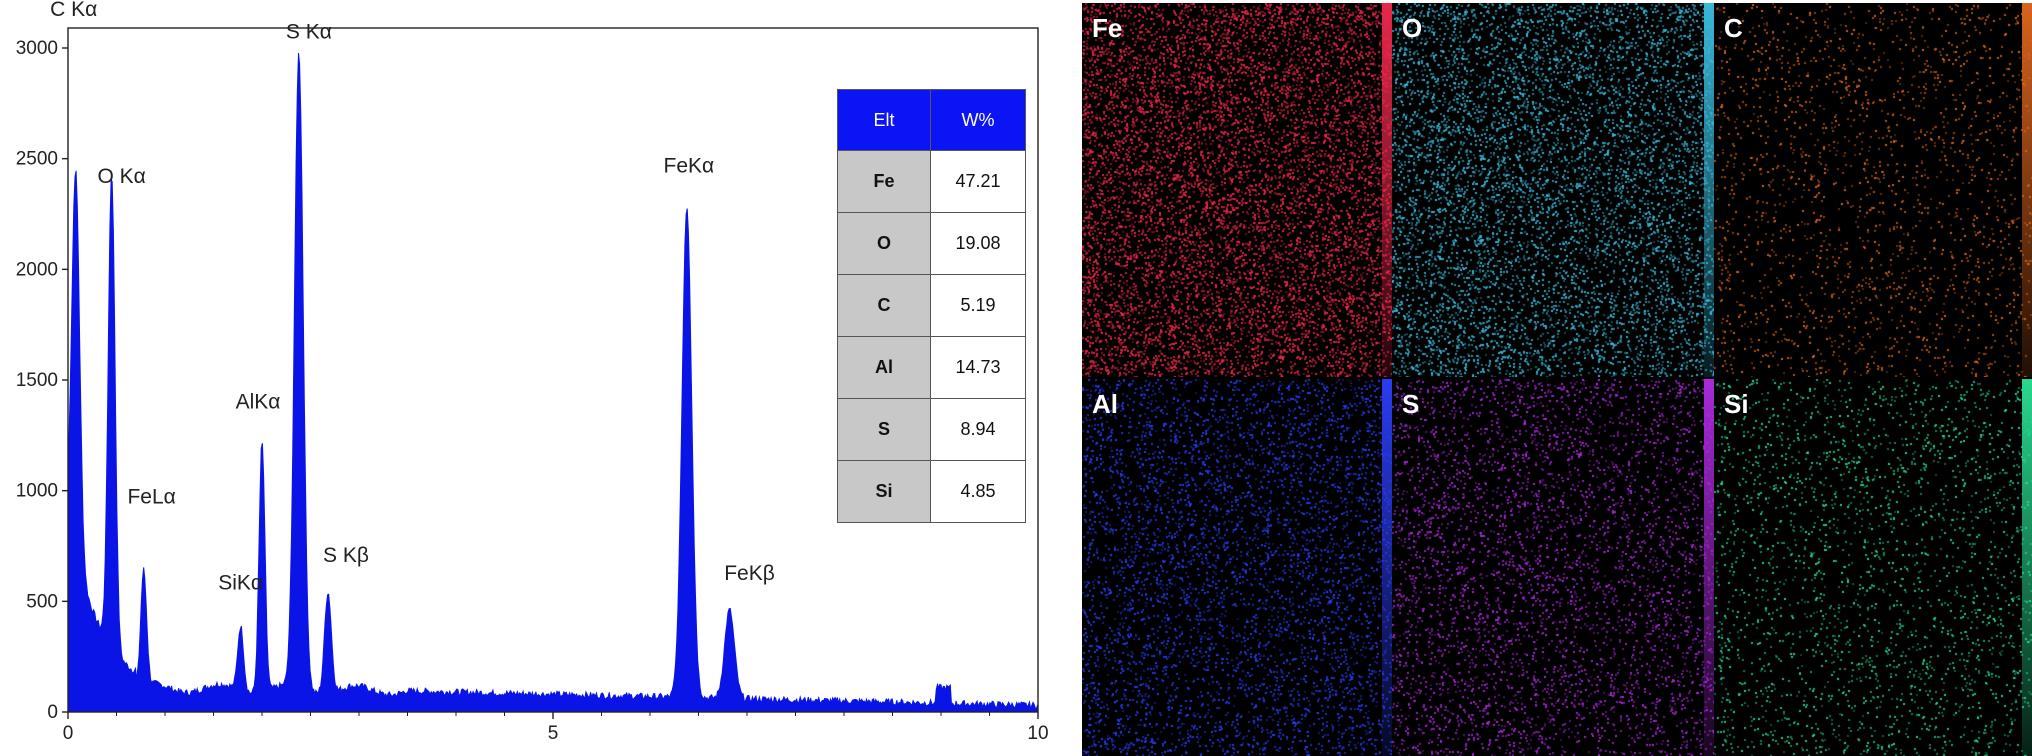 The width and height of the screenshot is (2032, 756). What do you see at coordinates (73, 10) in the screenshot?
I see `peak-label: C Kα` at bounding box center [73, 10].